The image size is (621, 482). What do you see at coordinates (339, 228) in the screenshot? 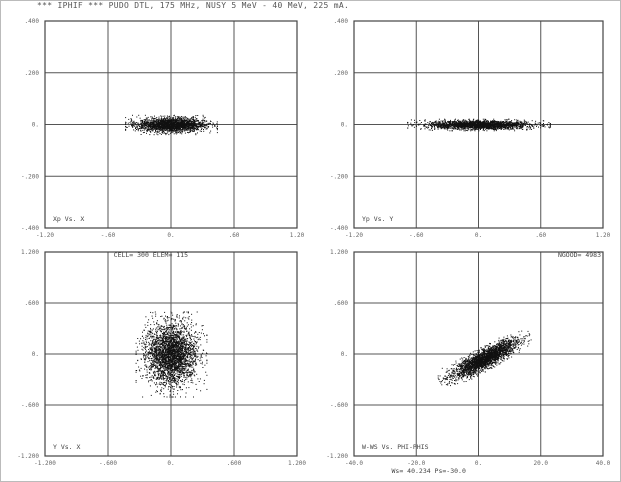
I see `y-tick-label: -.400` at bounding box center [339, 228].